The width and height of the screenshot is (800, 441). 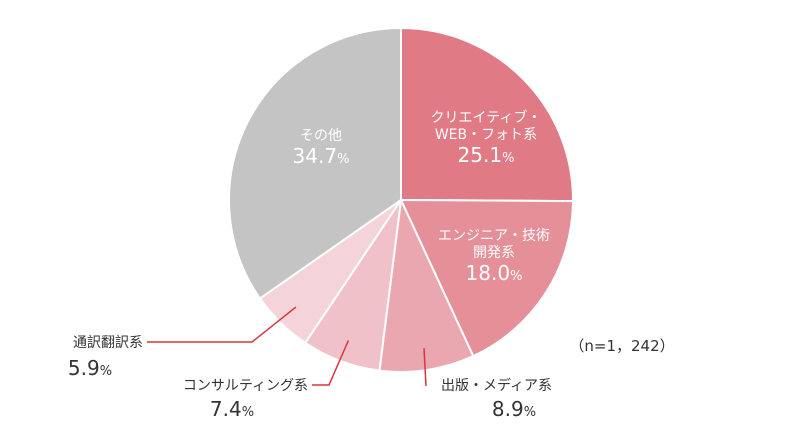 What do you see at coordinates (321, 136) in the screenshot?
I see `slice-6-label-line-1: その他` at bounding box center [321, 136].